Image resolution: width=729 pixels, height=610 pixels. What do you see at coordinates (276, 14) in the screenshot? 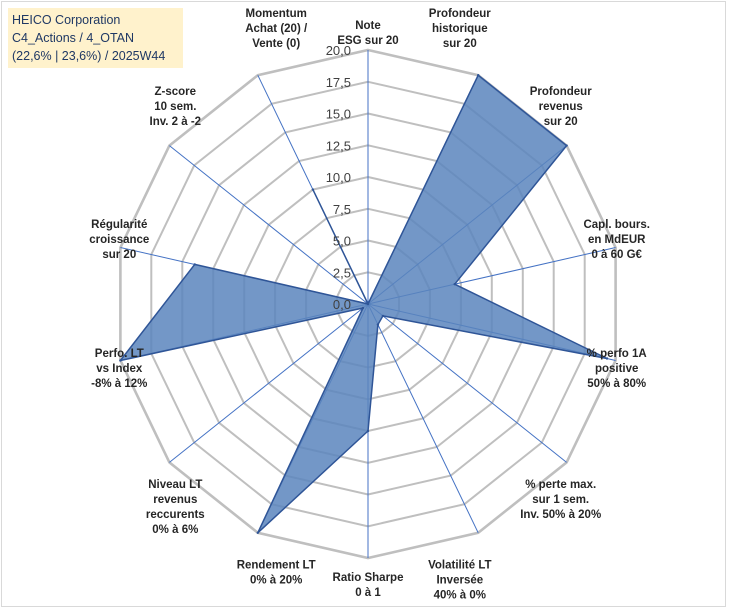
I see `axis-label-line: Momentum` at bounding box center [276, 14].